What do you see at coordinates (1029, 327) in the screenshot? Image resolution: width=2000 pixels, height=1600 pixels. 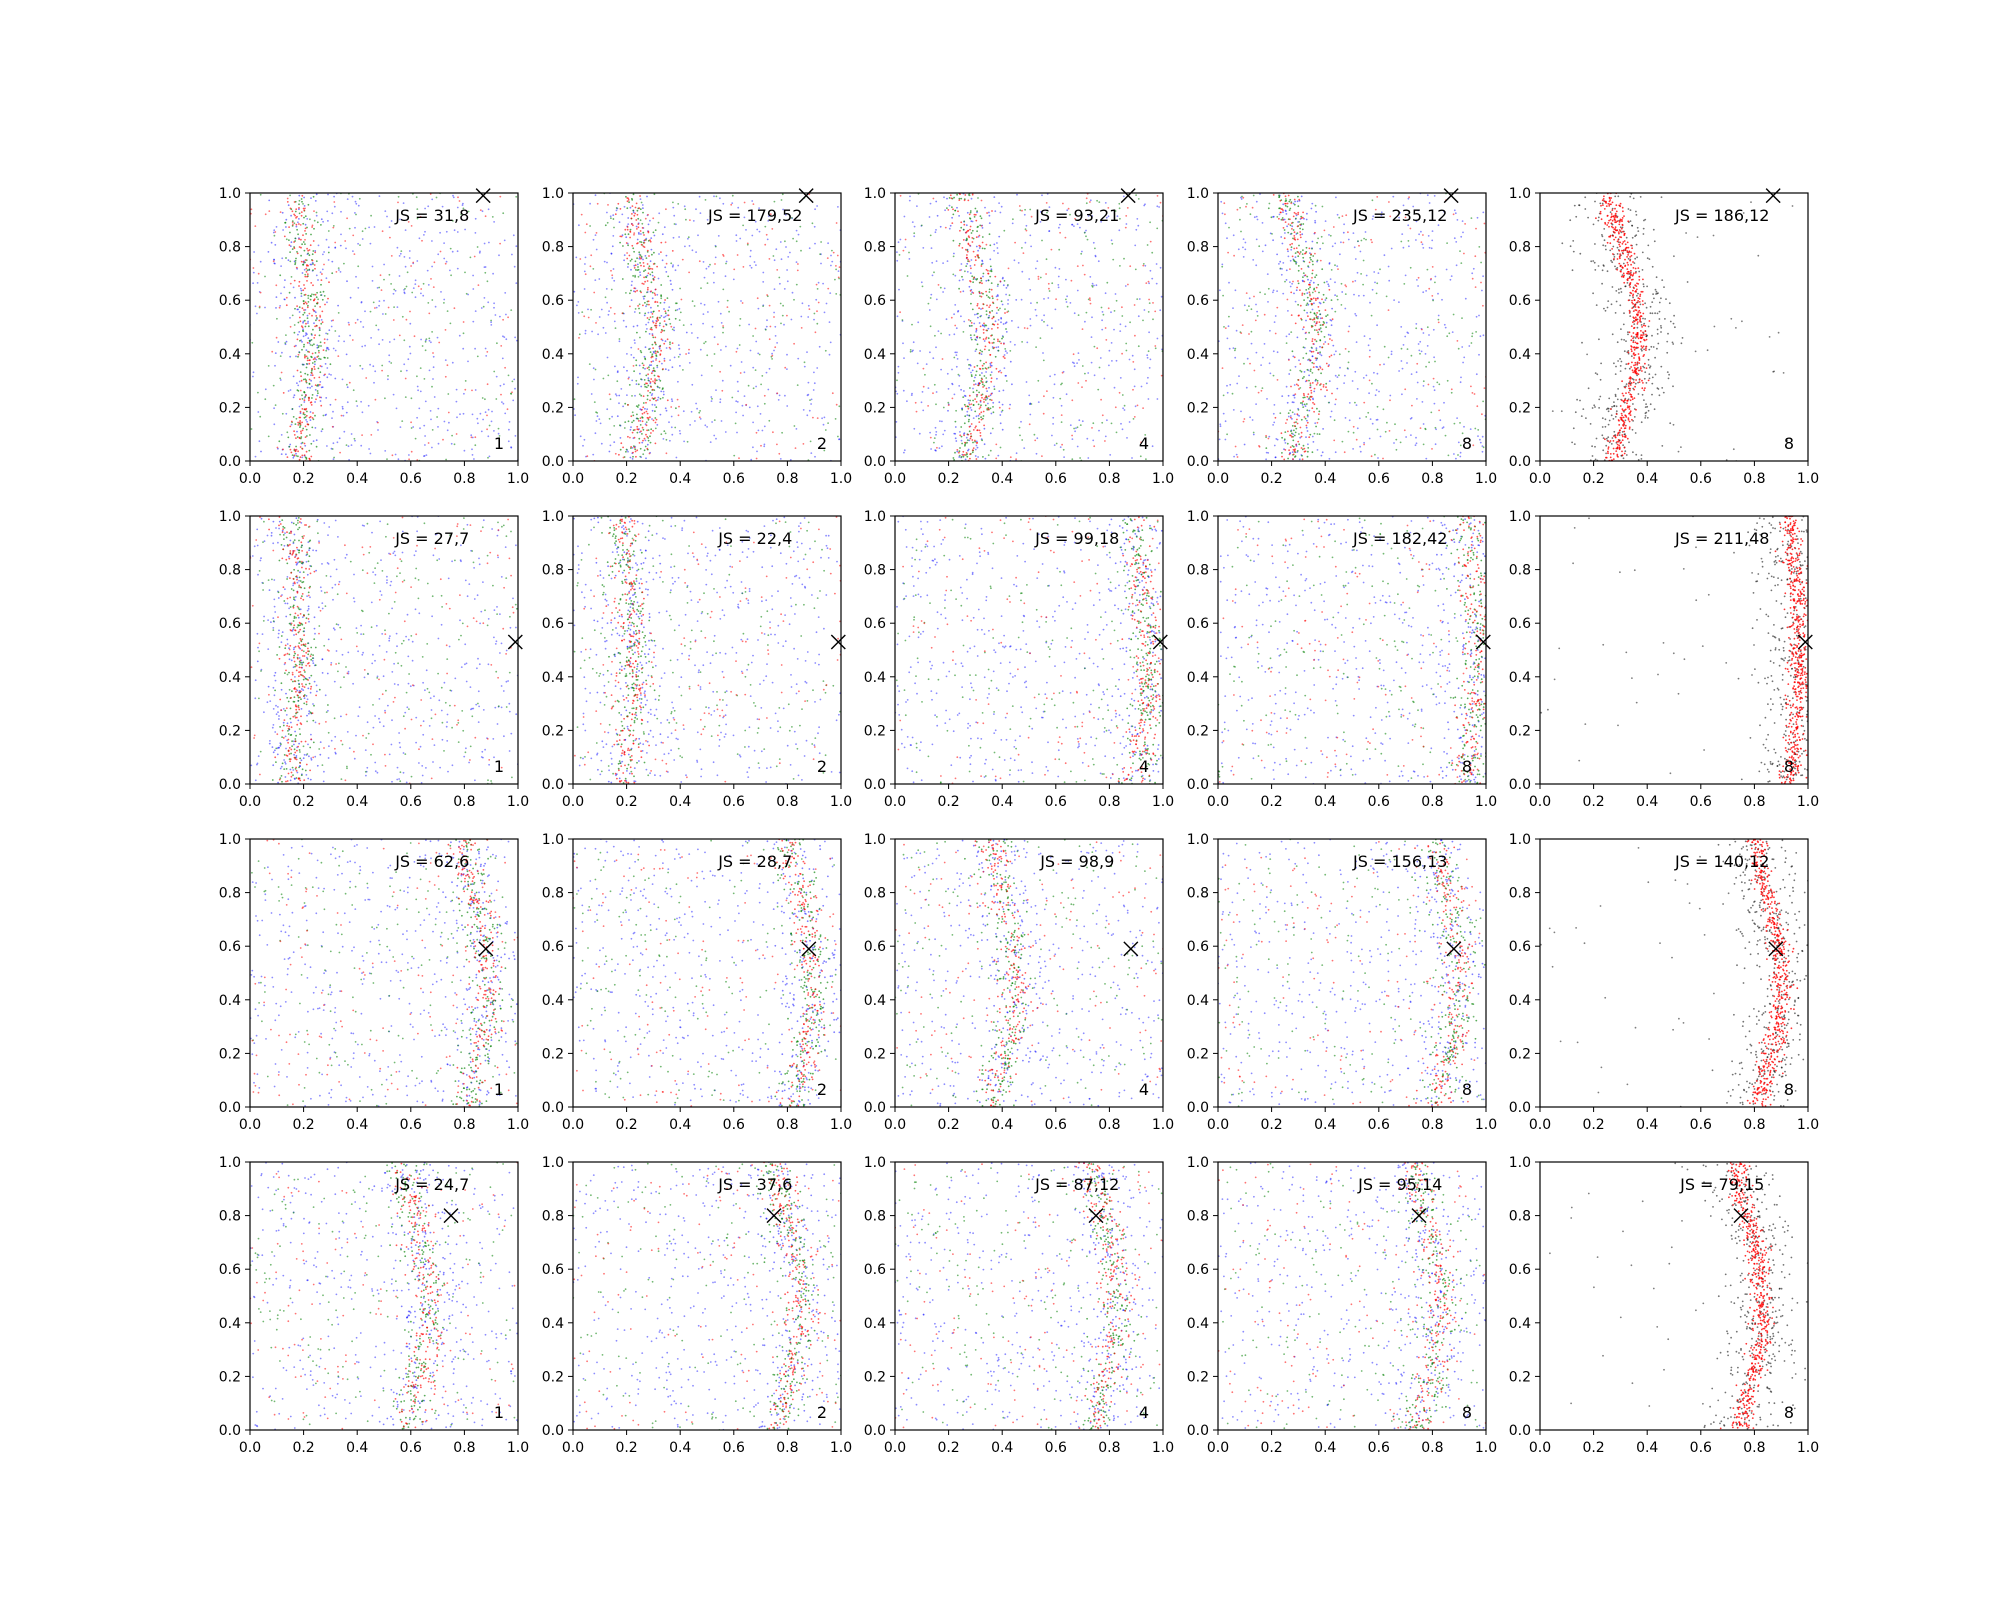 I see `scatter-points` at bounding box center [1029, 327].